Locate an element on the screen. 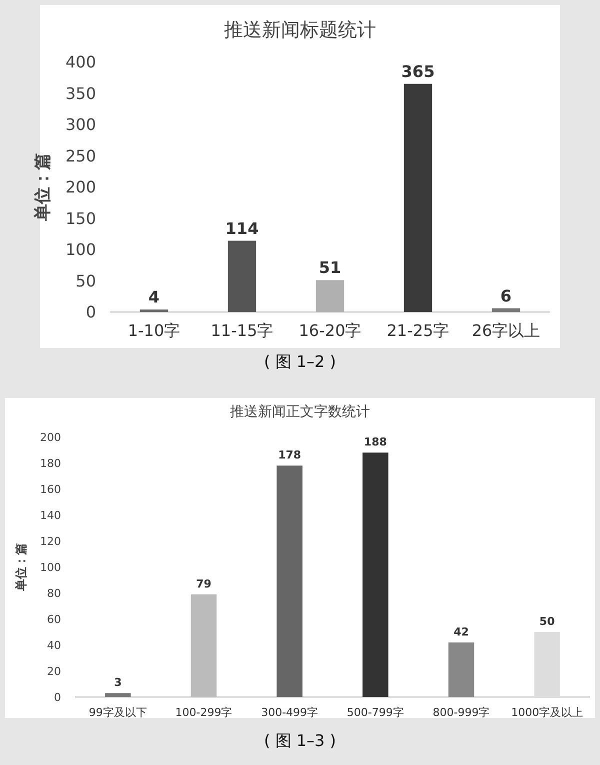 The image size is (600, 765). data-label: 6 is located at coordinates (506, 296).